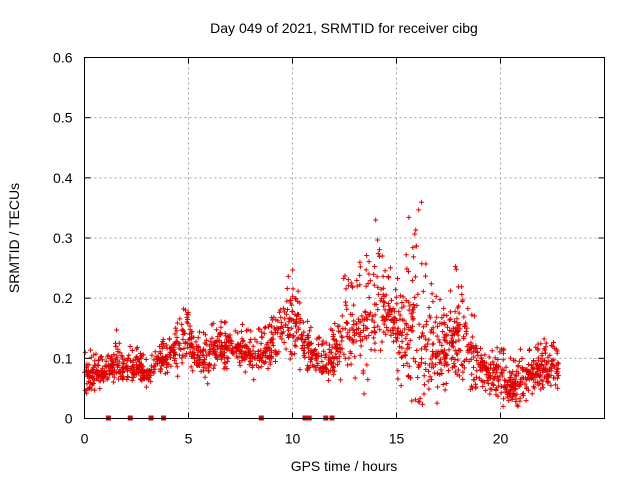  I want to click on y-tick-label: 0.1, so click(63, 358).